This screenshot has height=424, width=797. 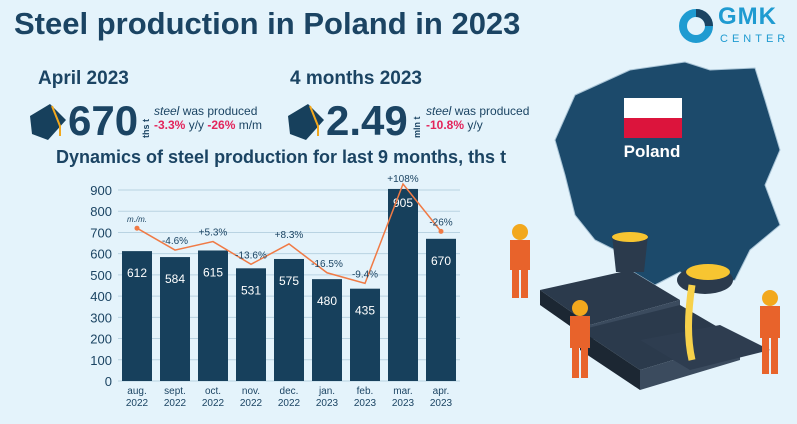 What do you see at coordinates (101, 339) in the screenshot?
I see `y-tick-label: 200` at bounding box center [101, 339].